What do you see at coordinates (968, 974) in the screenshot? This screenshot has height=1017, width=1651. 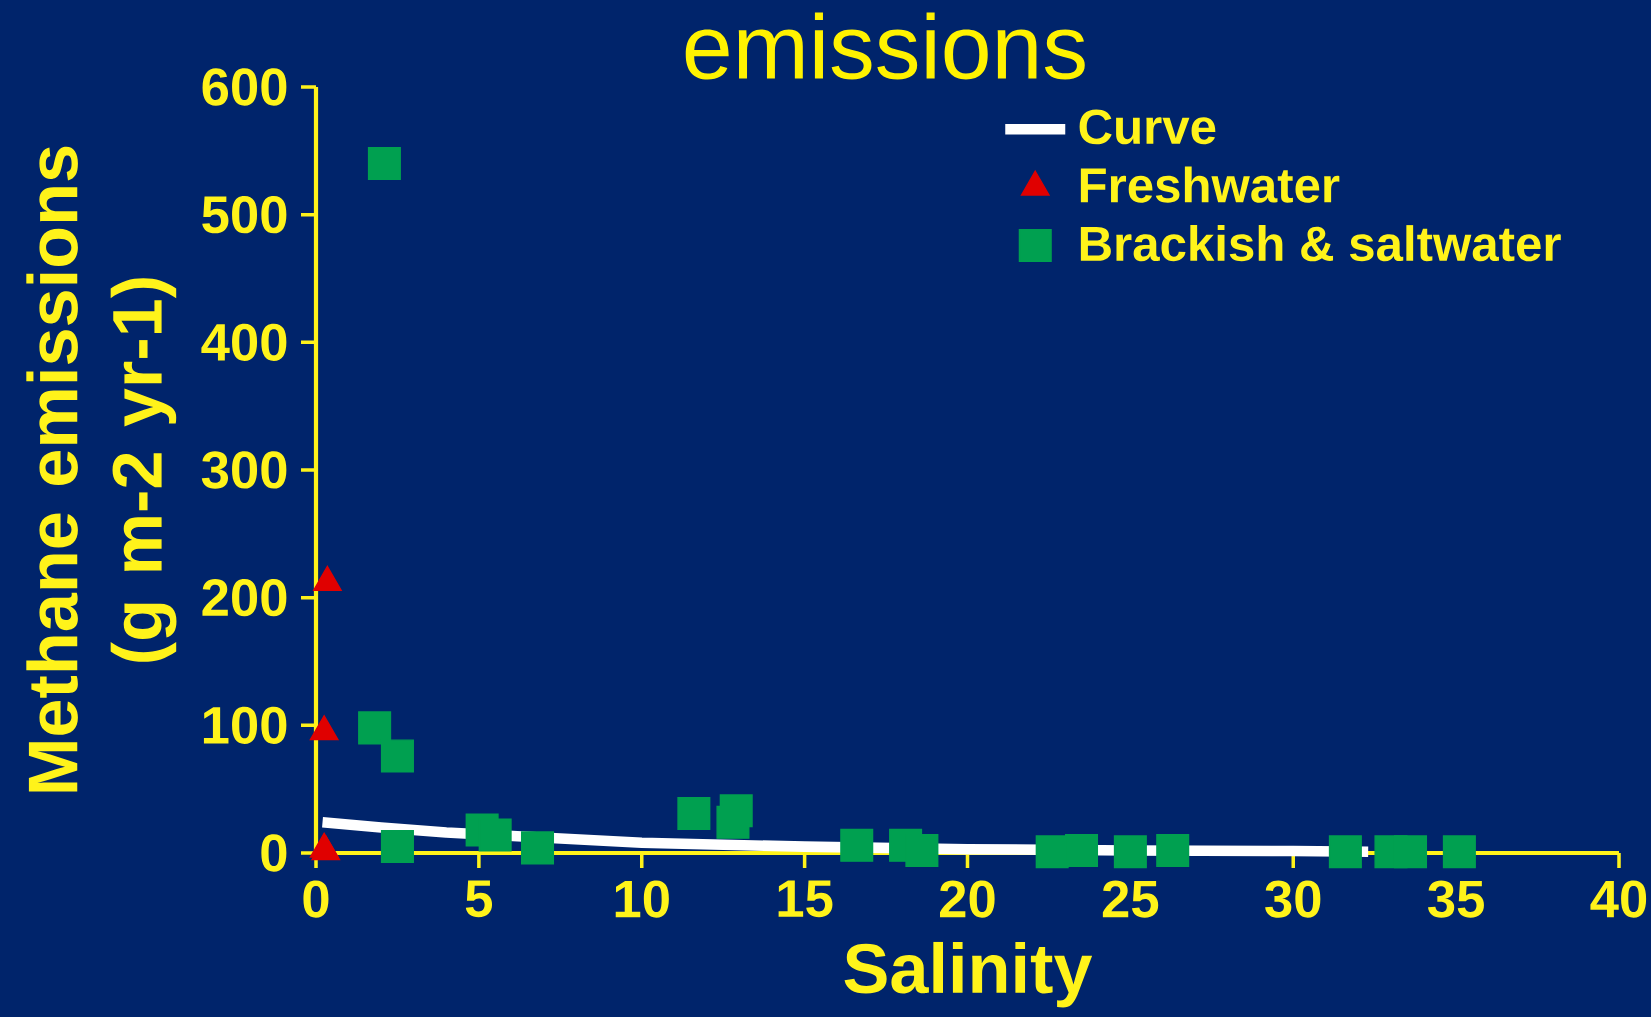 I see `x-axis-title: Salinity` at bounding box center [968, 974].